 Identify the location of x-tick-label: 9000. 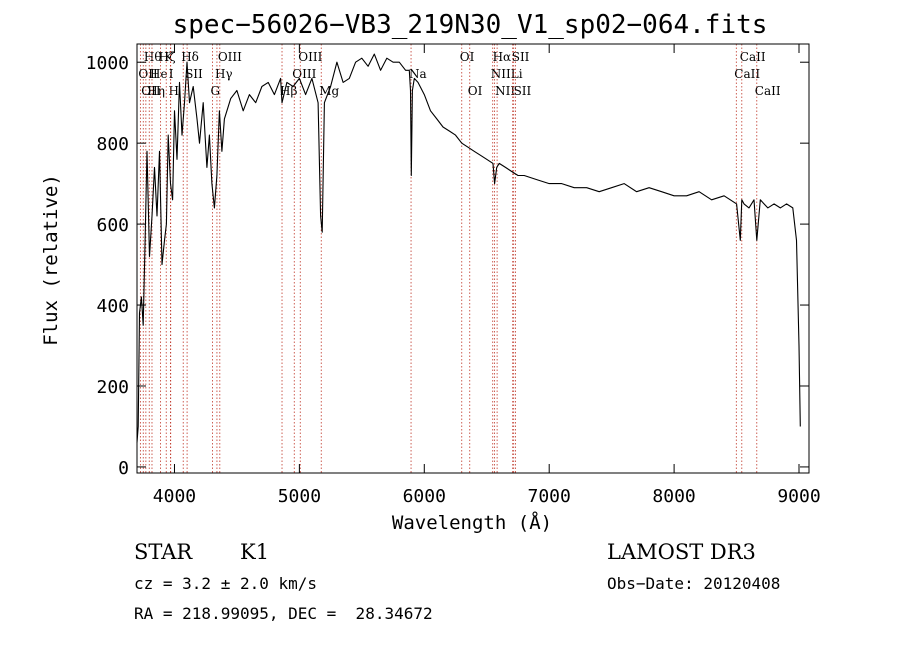
(798, 496).